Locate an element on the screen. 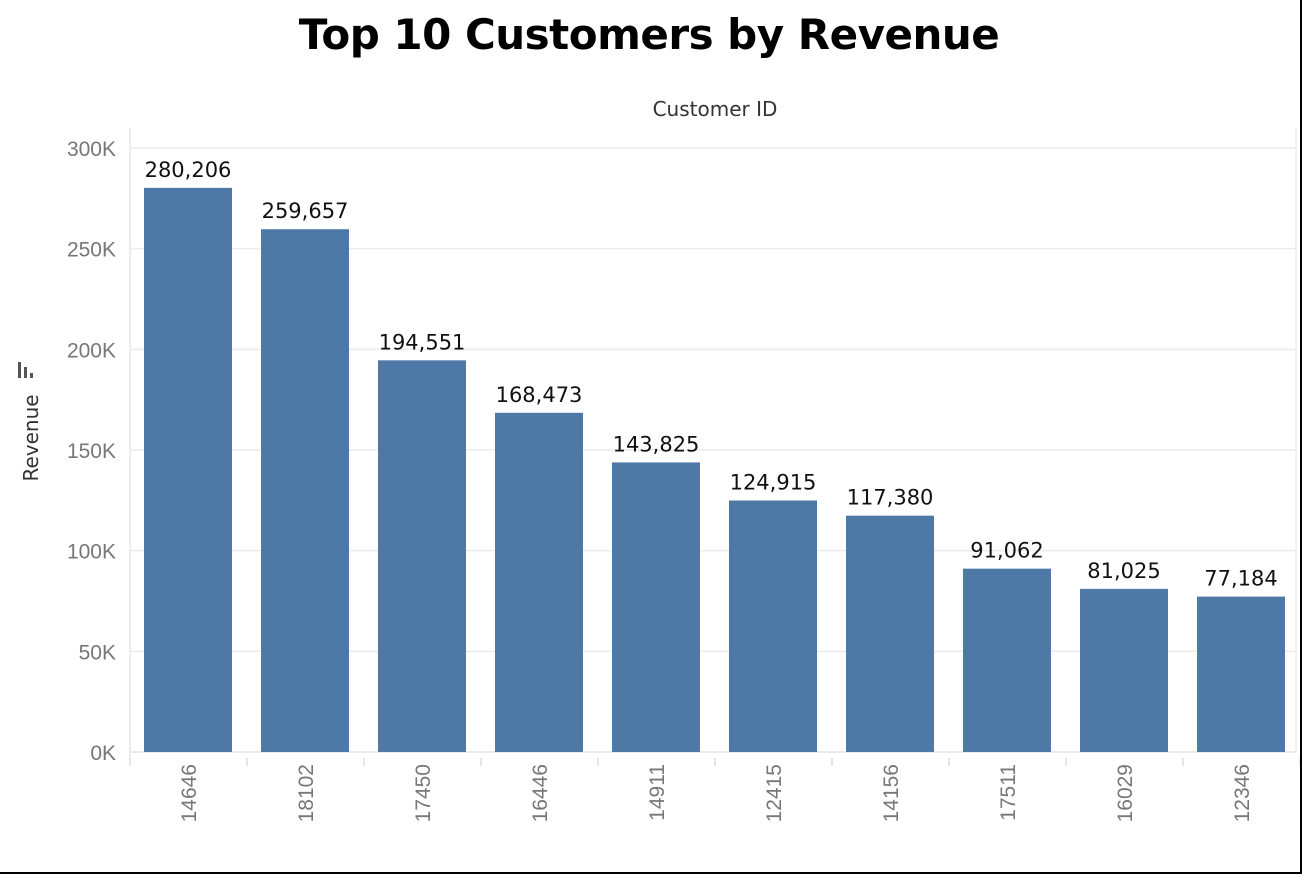  x-tick-label: 16029 is located at coordinates (1125, 793).